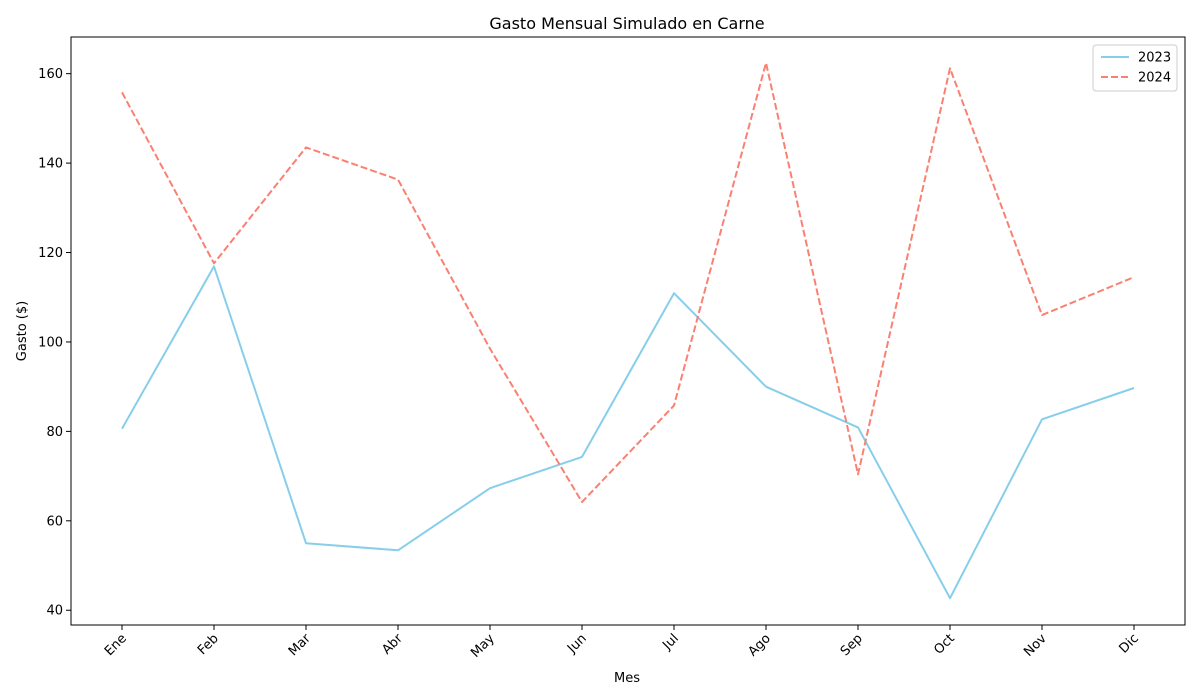  What do you see at coordinates (1035, 645) in the screenshot?
I see `x-tick-label: Nov` at bounding box center [1035, 645].